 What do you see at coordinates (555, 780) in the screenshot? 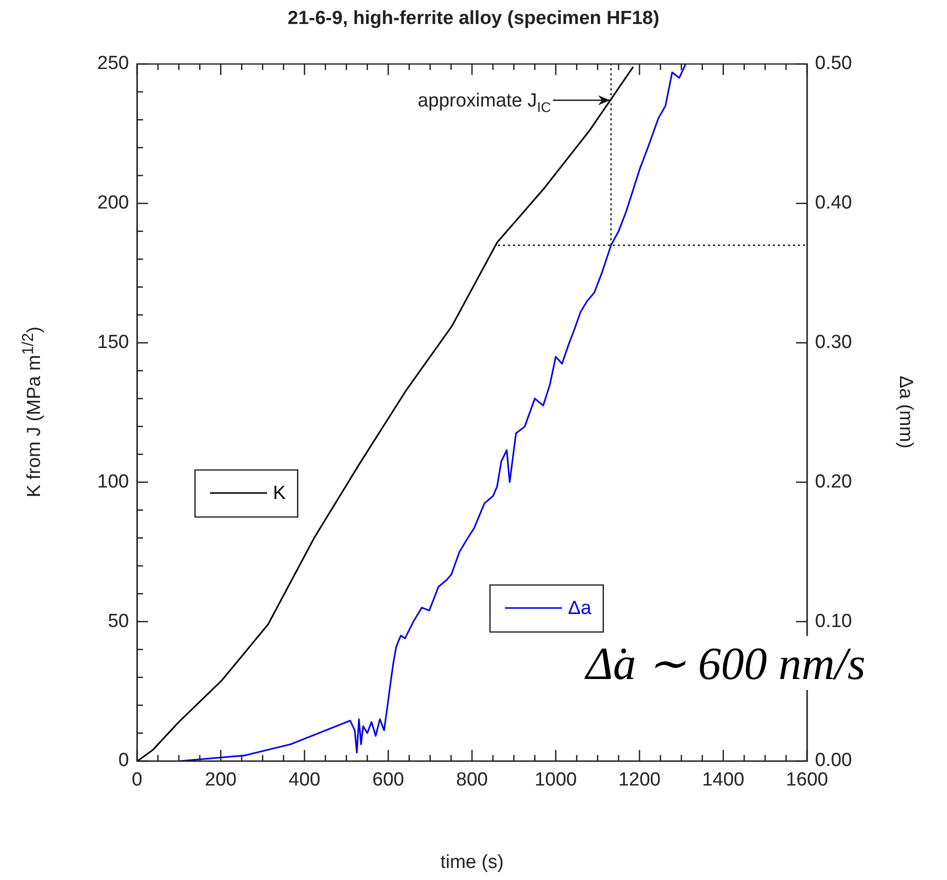
I see `x-tick-label: 1000` at bounding box center [555, 780].